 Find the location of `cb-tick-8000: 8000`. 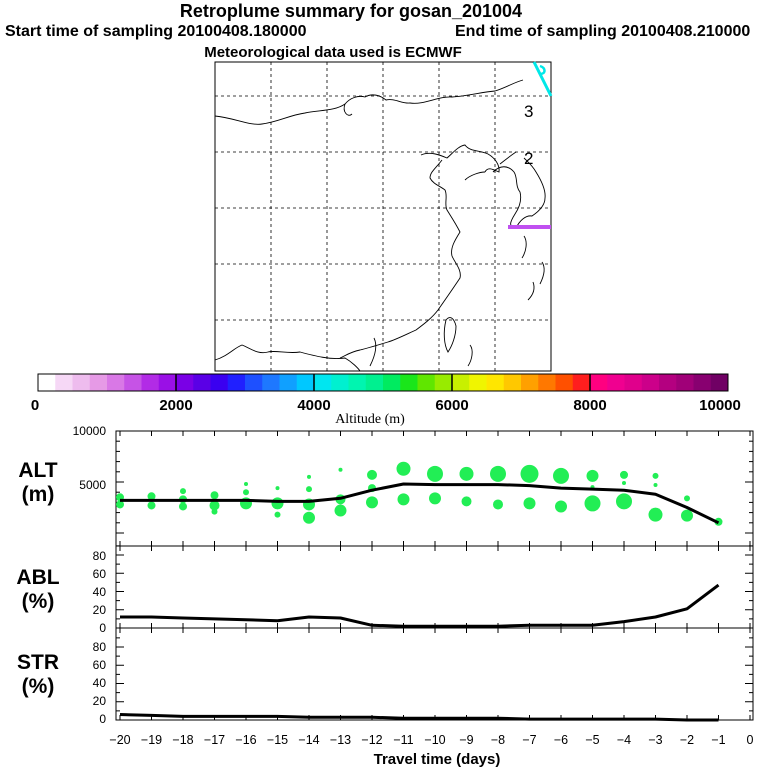

cb-tick-8000: 8000 is located at coordinates (589, 405).